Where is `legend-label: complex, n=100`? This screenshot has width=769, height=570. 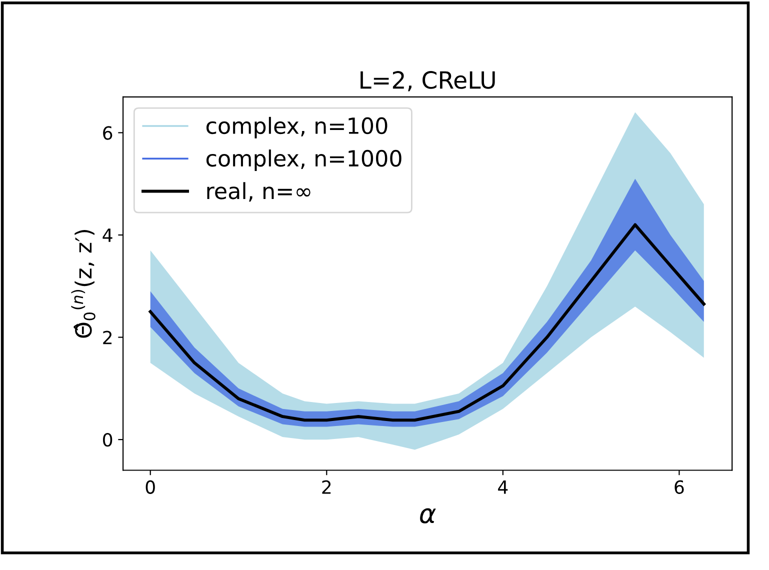
legend-label: complex, n=100 is located at coordinates (297, 127).